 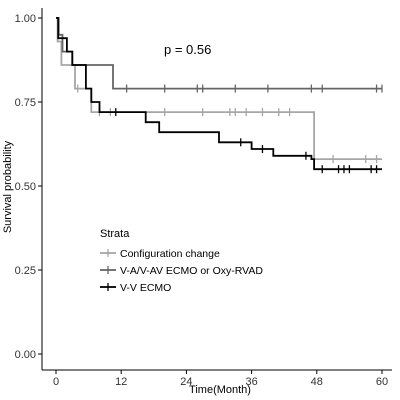 What do you see at coordinates (186, 382) in the screenshot?
I see `x-tick-label: 24` at bounding box center [186, 382].